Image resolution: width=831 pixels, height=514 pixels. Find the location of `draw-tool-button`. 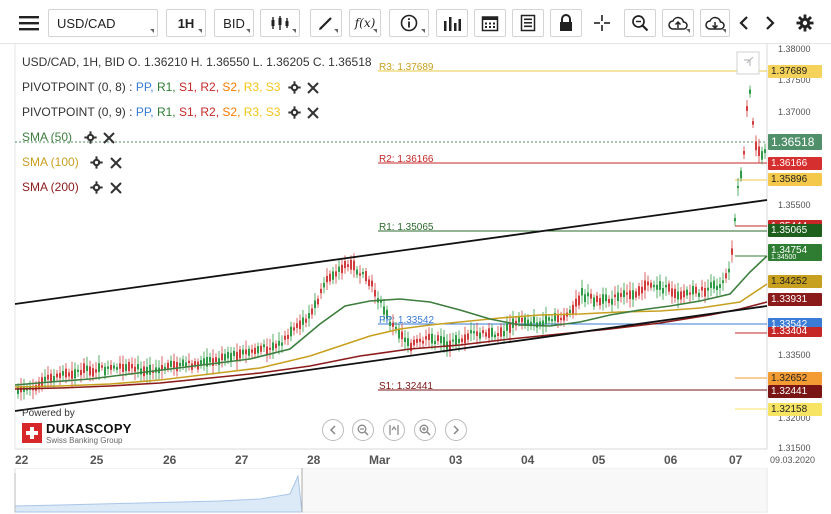

draw-tool-button is located at coordinates (326, 23).